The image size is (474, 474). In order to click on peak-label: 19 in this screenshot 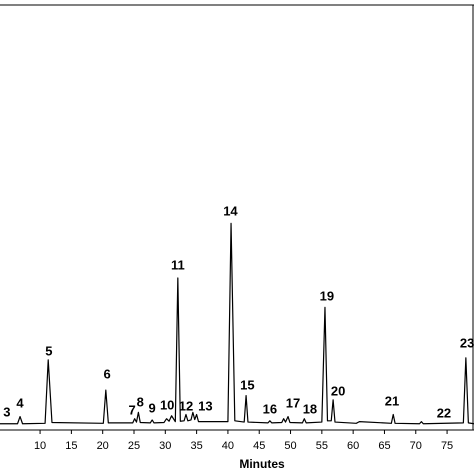, I will do `click(327, 295)`.